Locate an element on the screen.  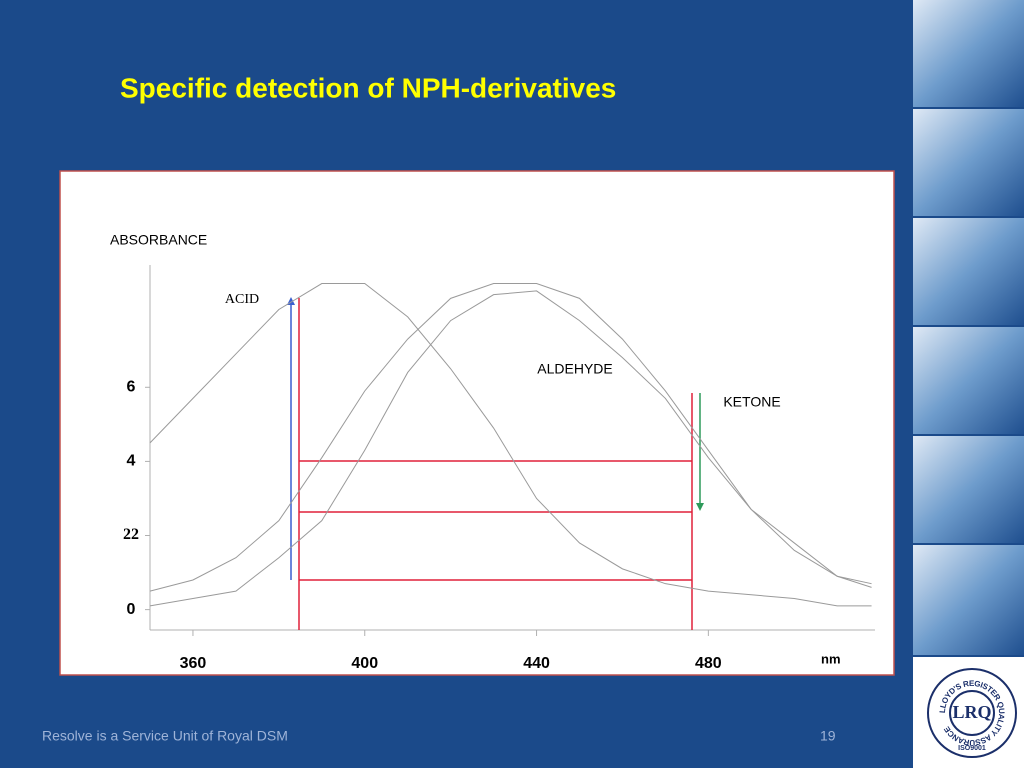
x-tick-label: 400 is located at coordinates (364, 663).